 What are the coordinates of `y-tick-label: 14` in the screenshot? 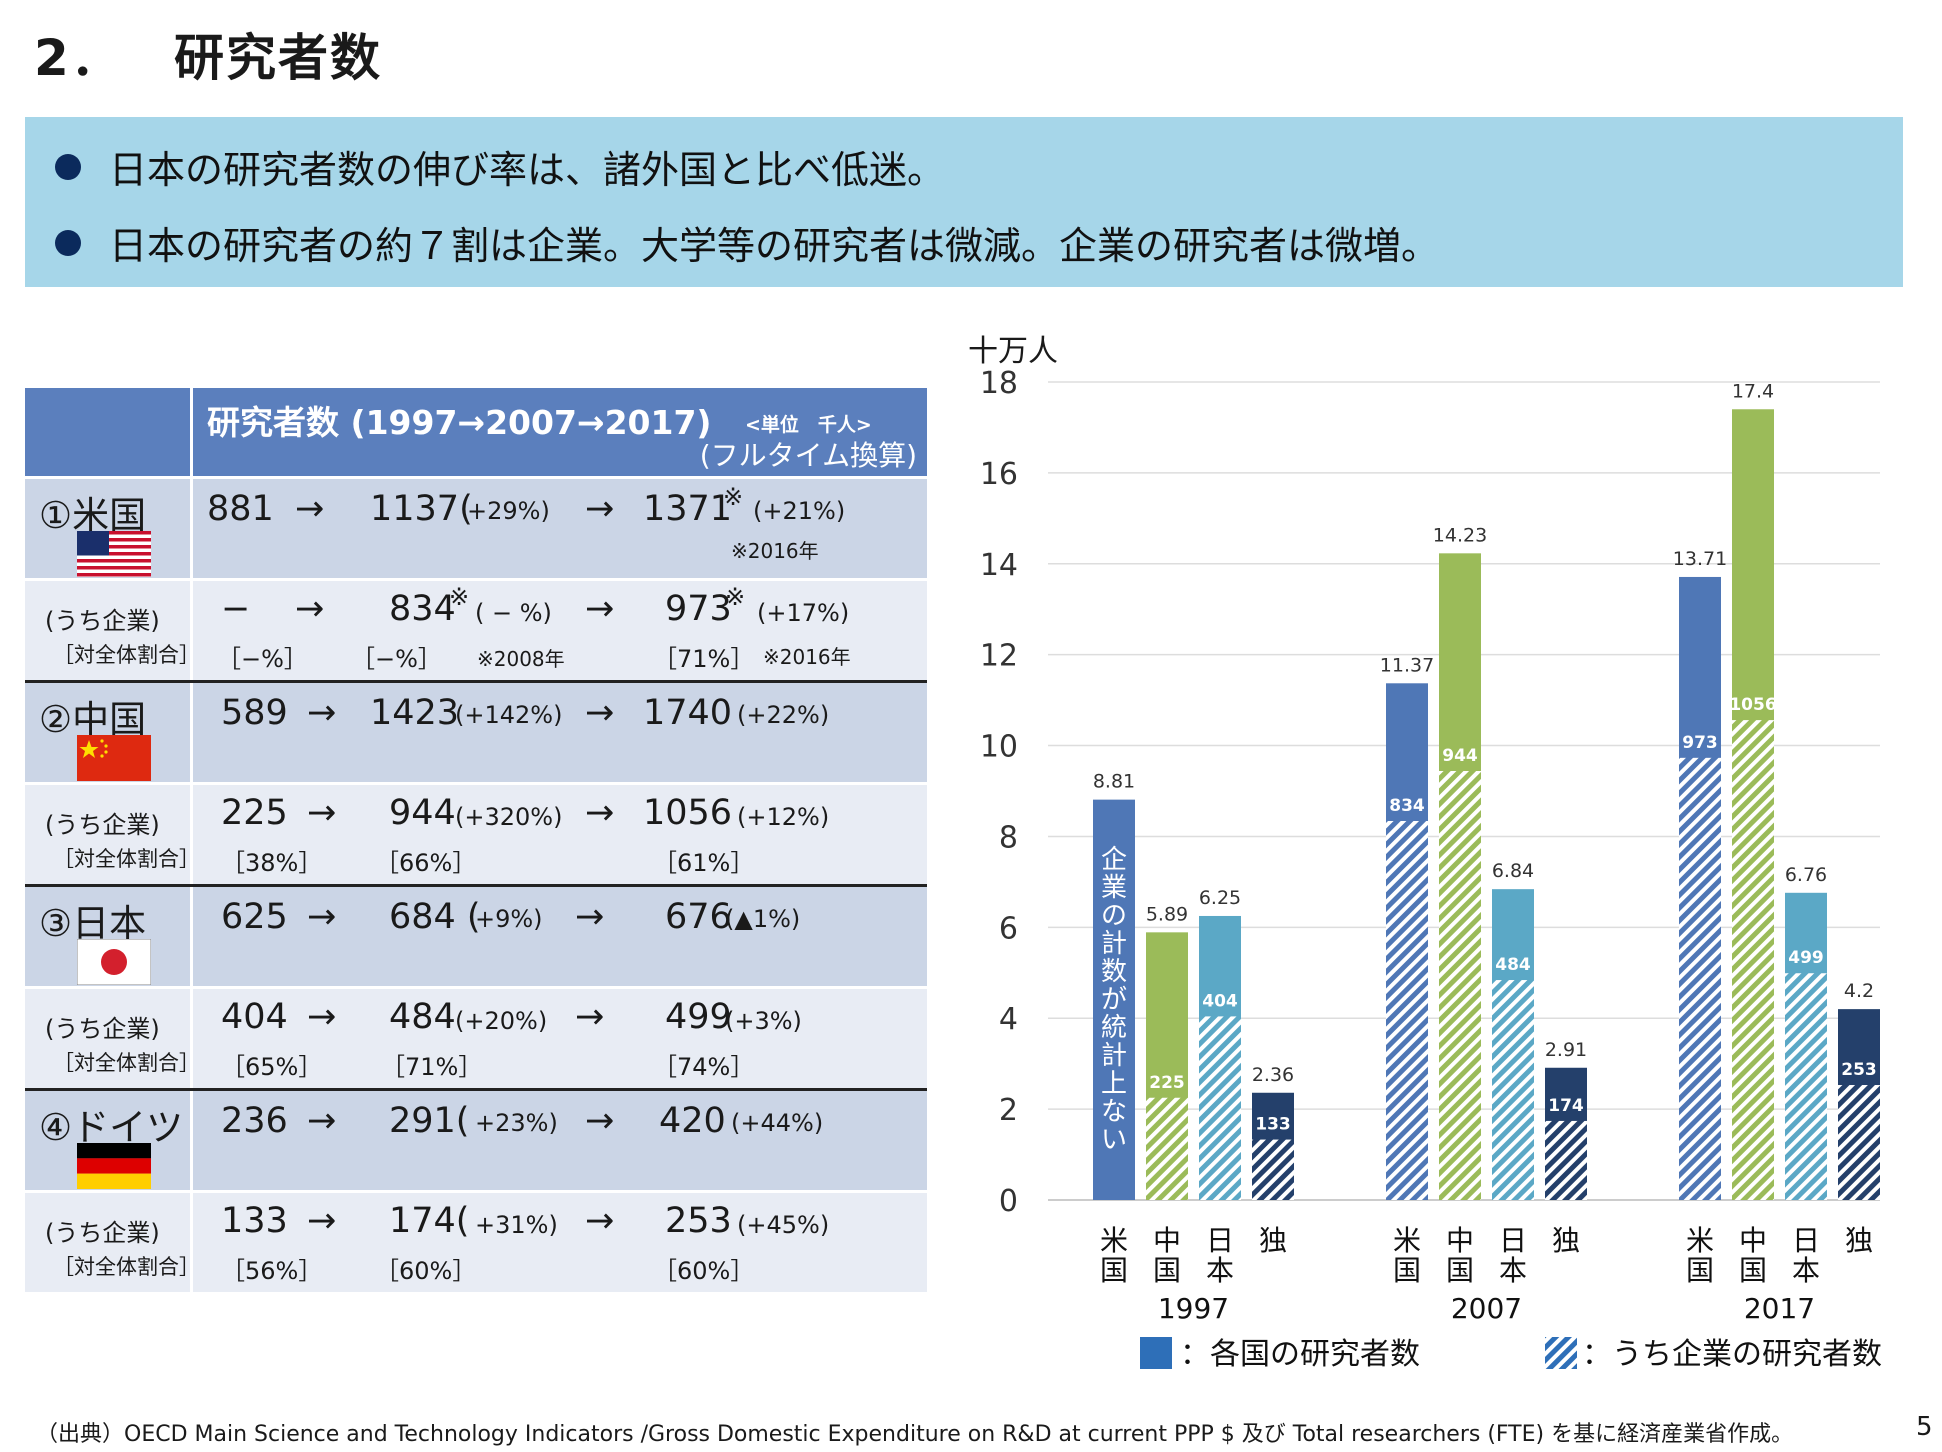 It's located at (999, 565).